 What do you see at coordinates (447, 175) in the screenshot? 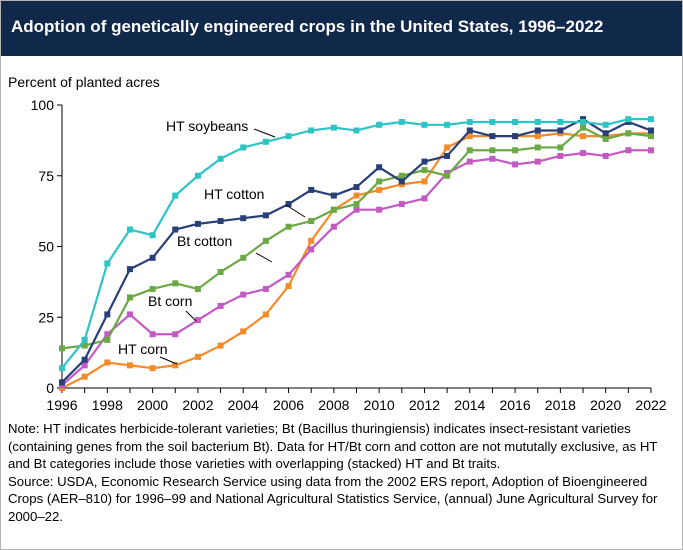
I see `point-bt-cotton-2013` at bounding box center [447, 175].